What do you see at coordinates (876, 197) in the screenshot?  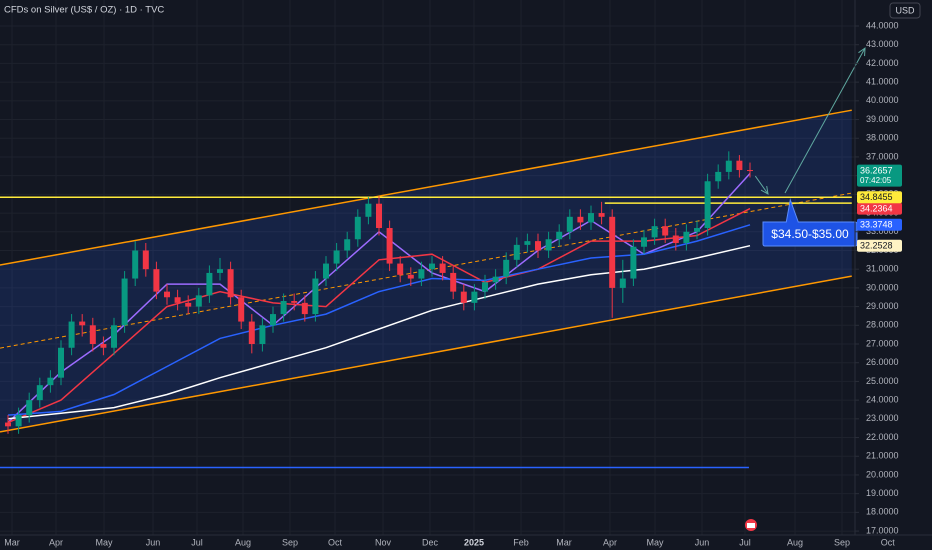 I see `level-price-label: 34.8455` at bounding box center [876, 197].